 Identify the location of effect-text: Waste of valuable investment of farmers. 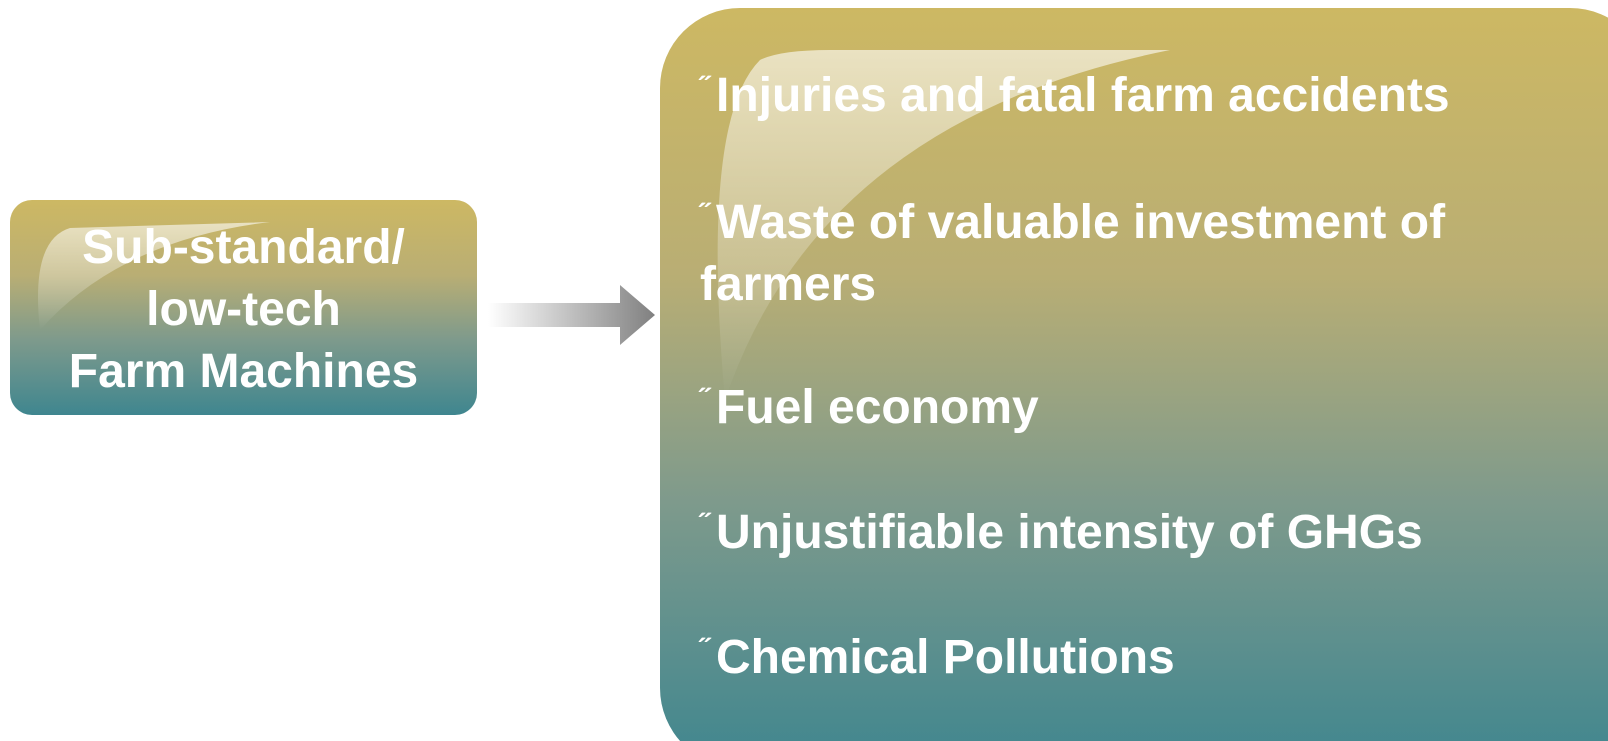
(1073, 253).